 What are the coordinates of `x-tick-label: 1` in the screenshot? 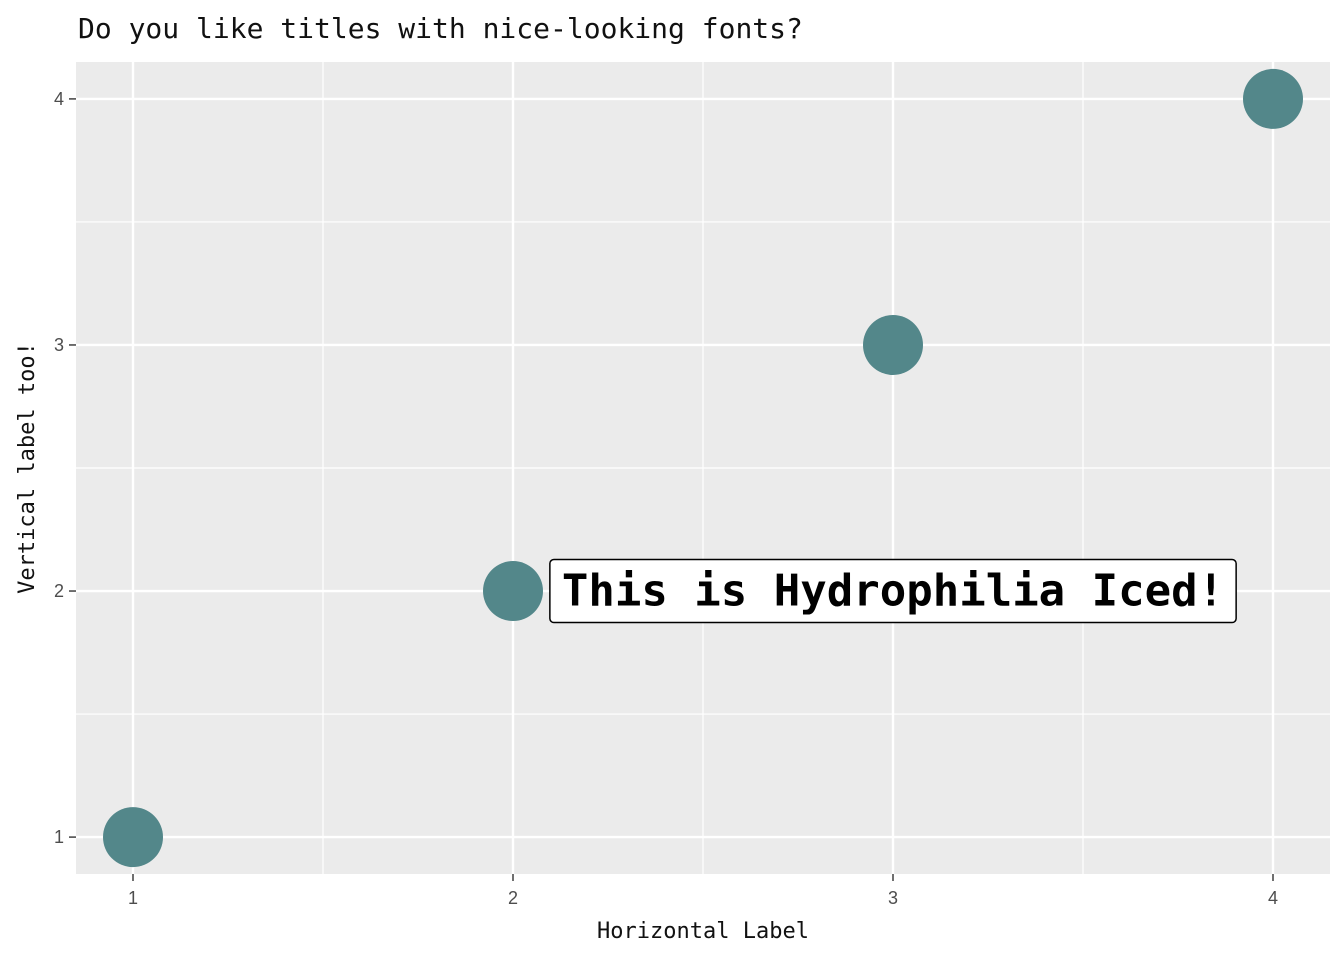 It's located at (133, 898).